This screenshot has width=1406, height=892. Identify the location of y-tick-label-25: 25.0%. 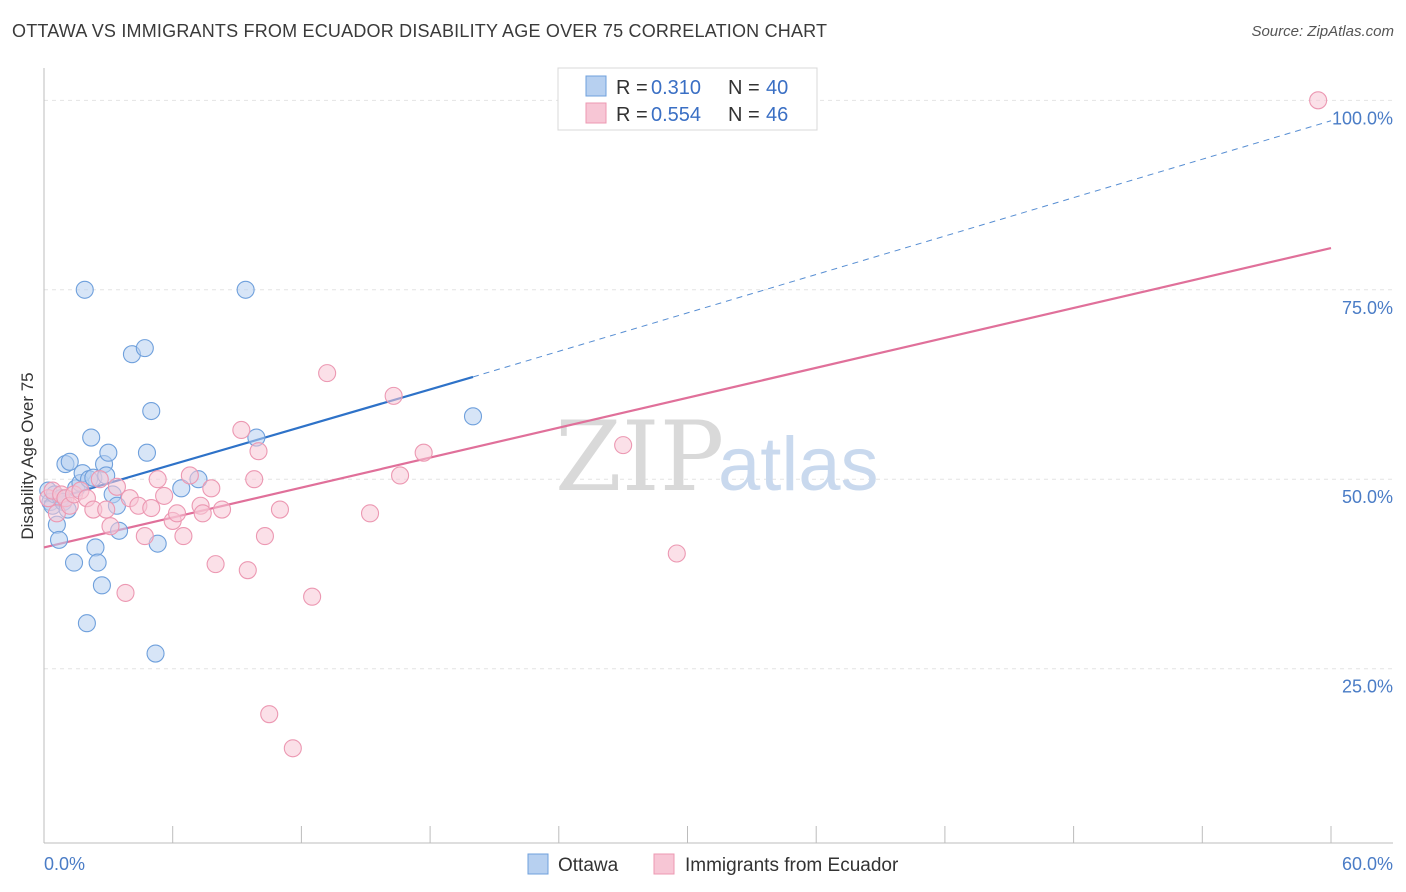
(1367, 687).